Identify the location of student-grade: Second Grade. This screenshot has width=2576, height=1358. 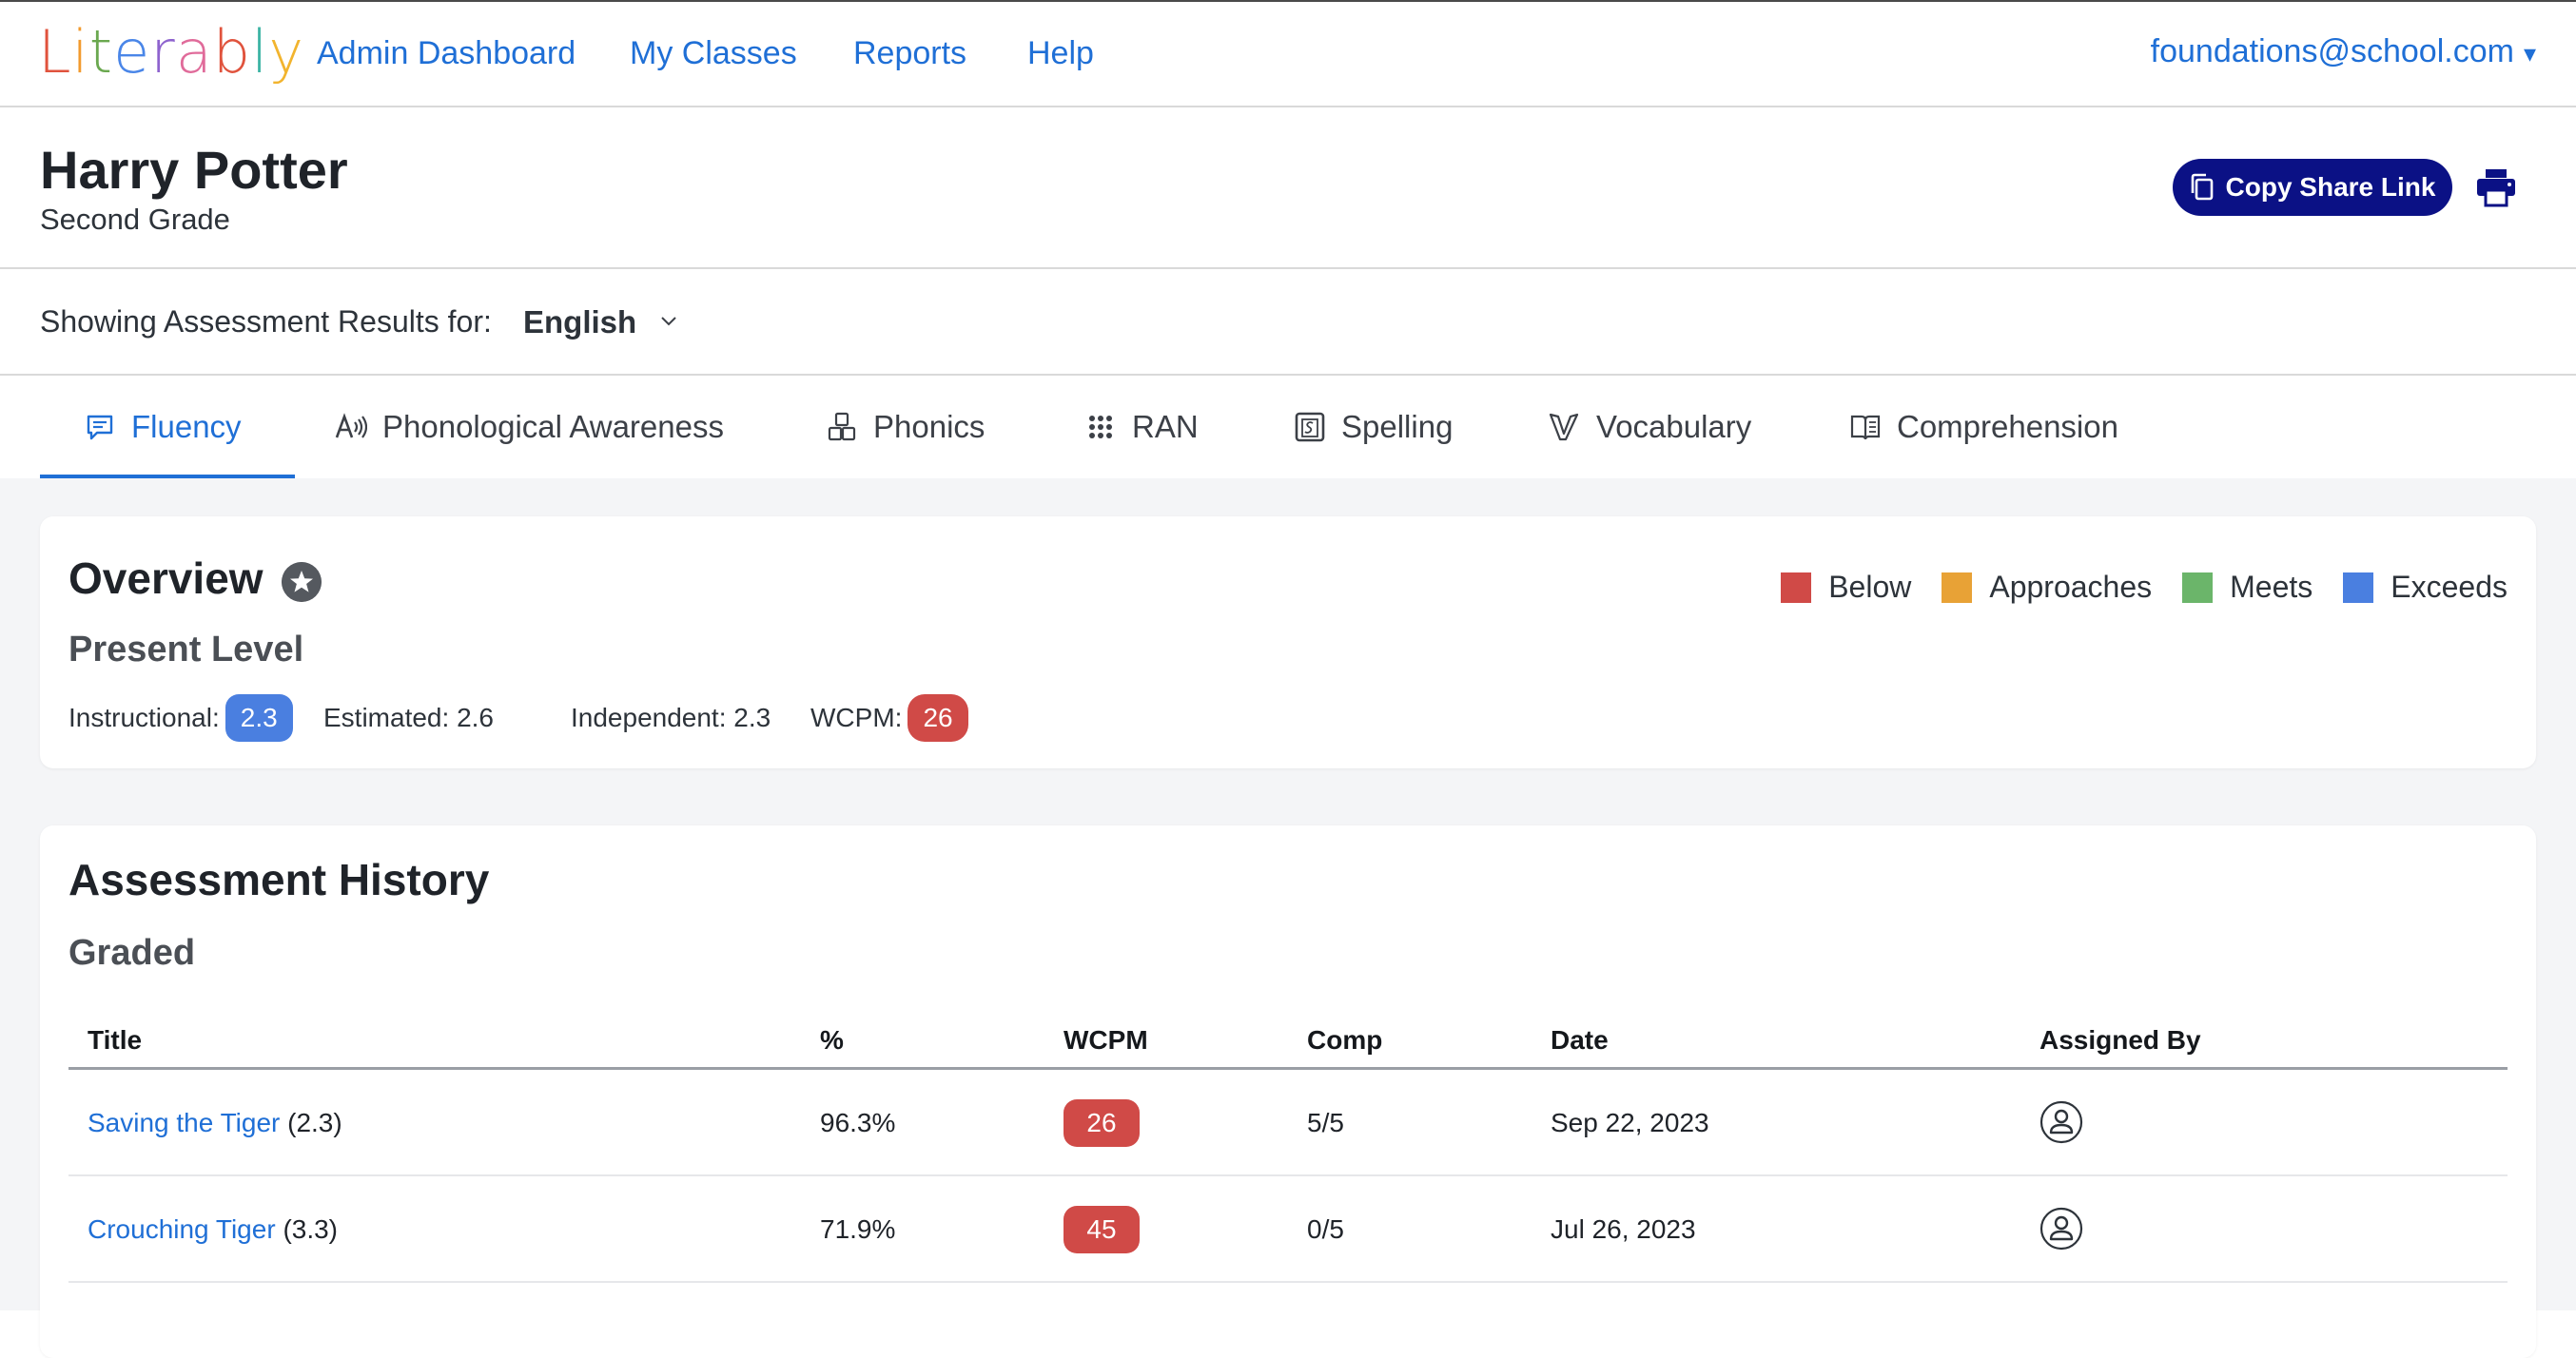
(135, 219).